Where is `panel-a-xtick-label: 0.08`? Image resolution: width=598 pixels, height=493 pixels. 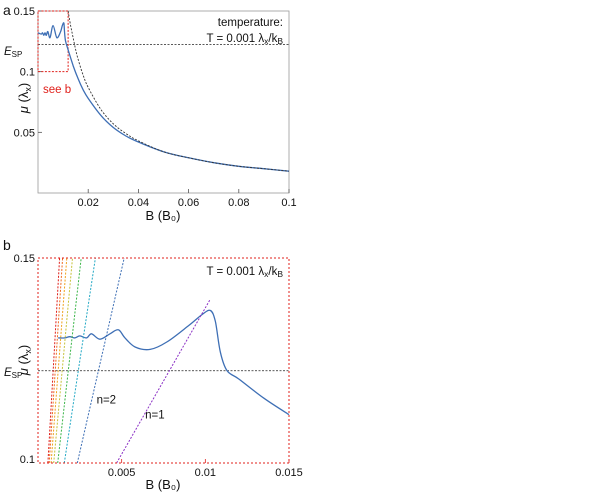 panel-a-xtick-label: 0.08 is located at coordinates (238, 203).